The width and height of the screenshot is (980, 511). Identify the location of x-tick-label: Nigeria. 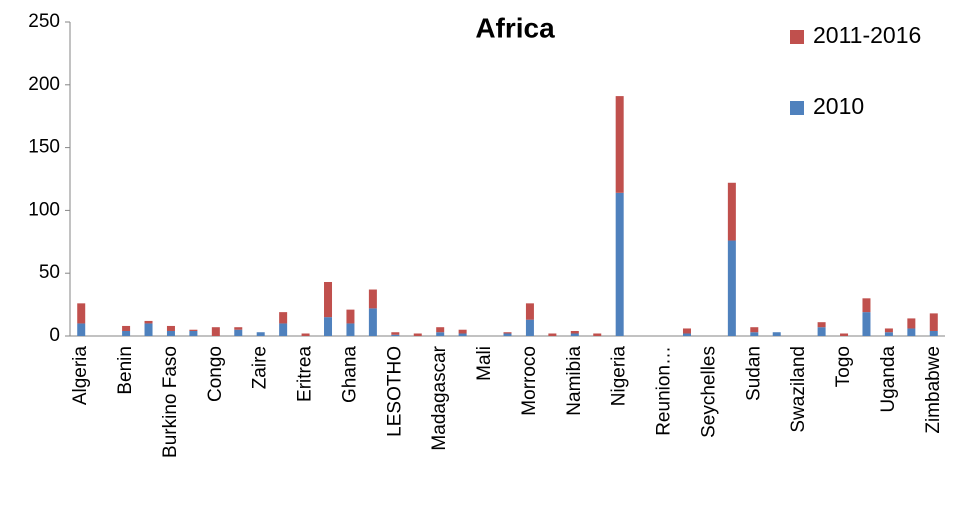
(619, 376).